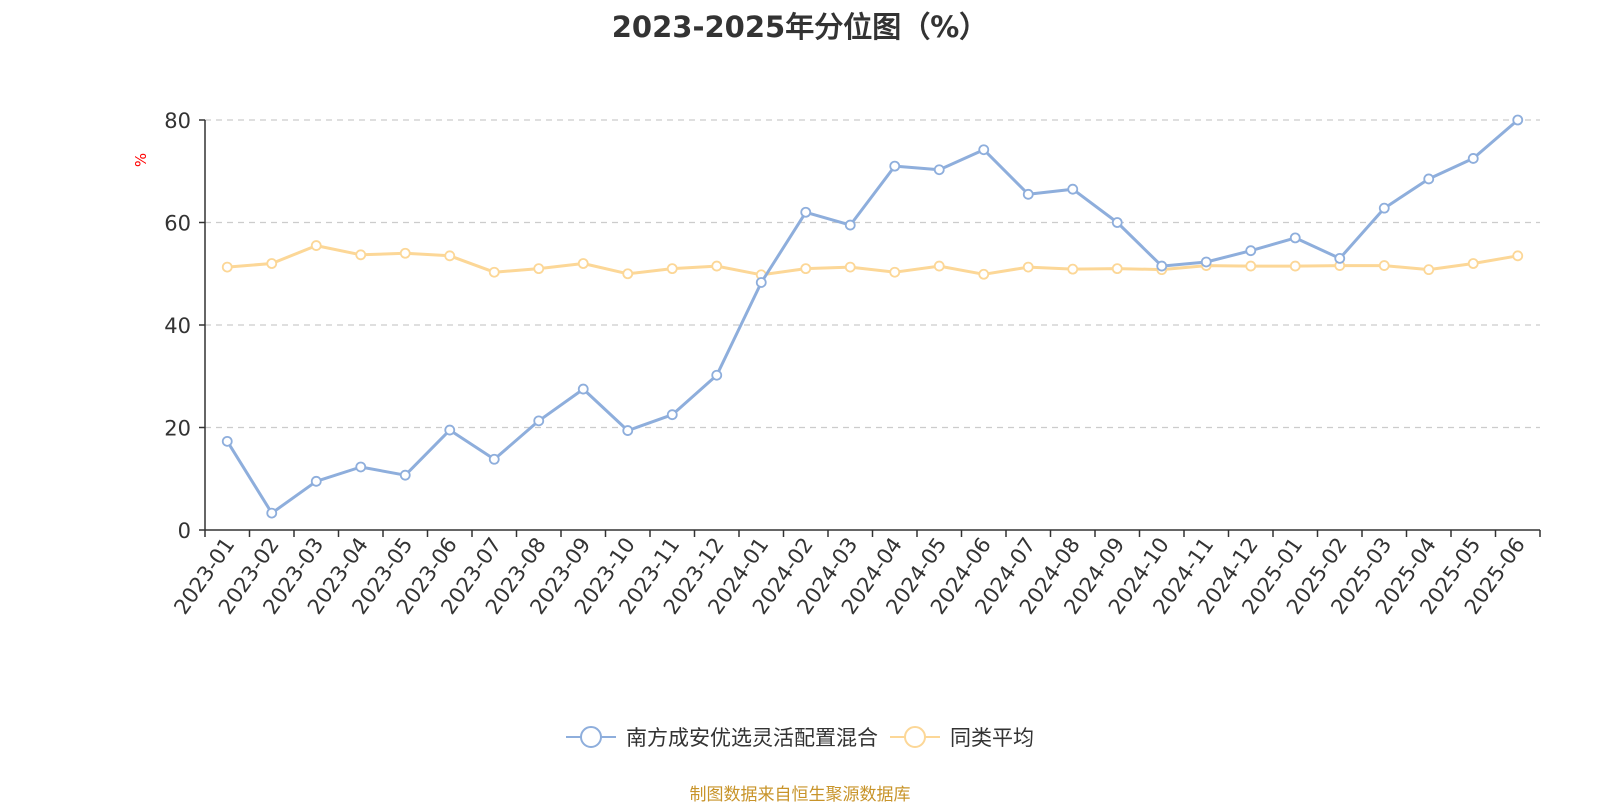  What do you see at coordinates (141, 160) in the screenshot?
I see `y-axis-label: %` at bounding box center [141, 160].